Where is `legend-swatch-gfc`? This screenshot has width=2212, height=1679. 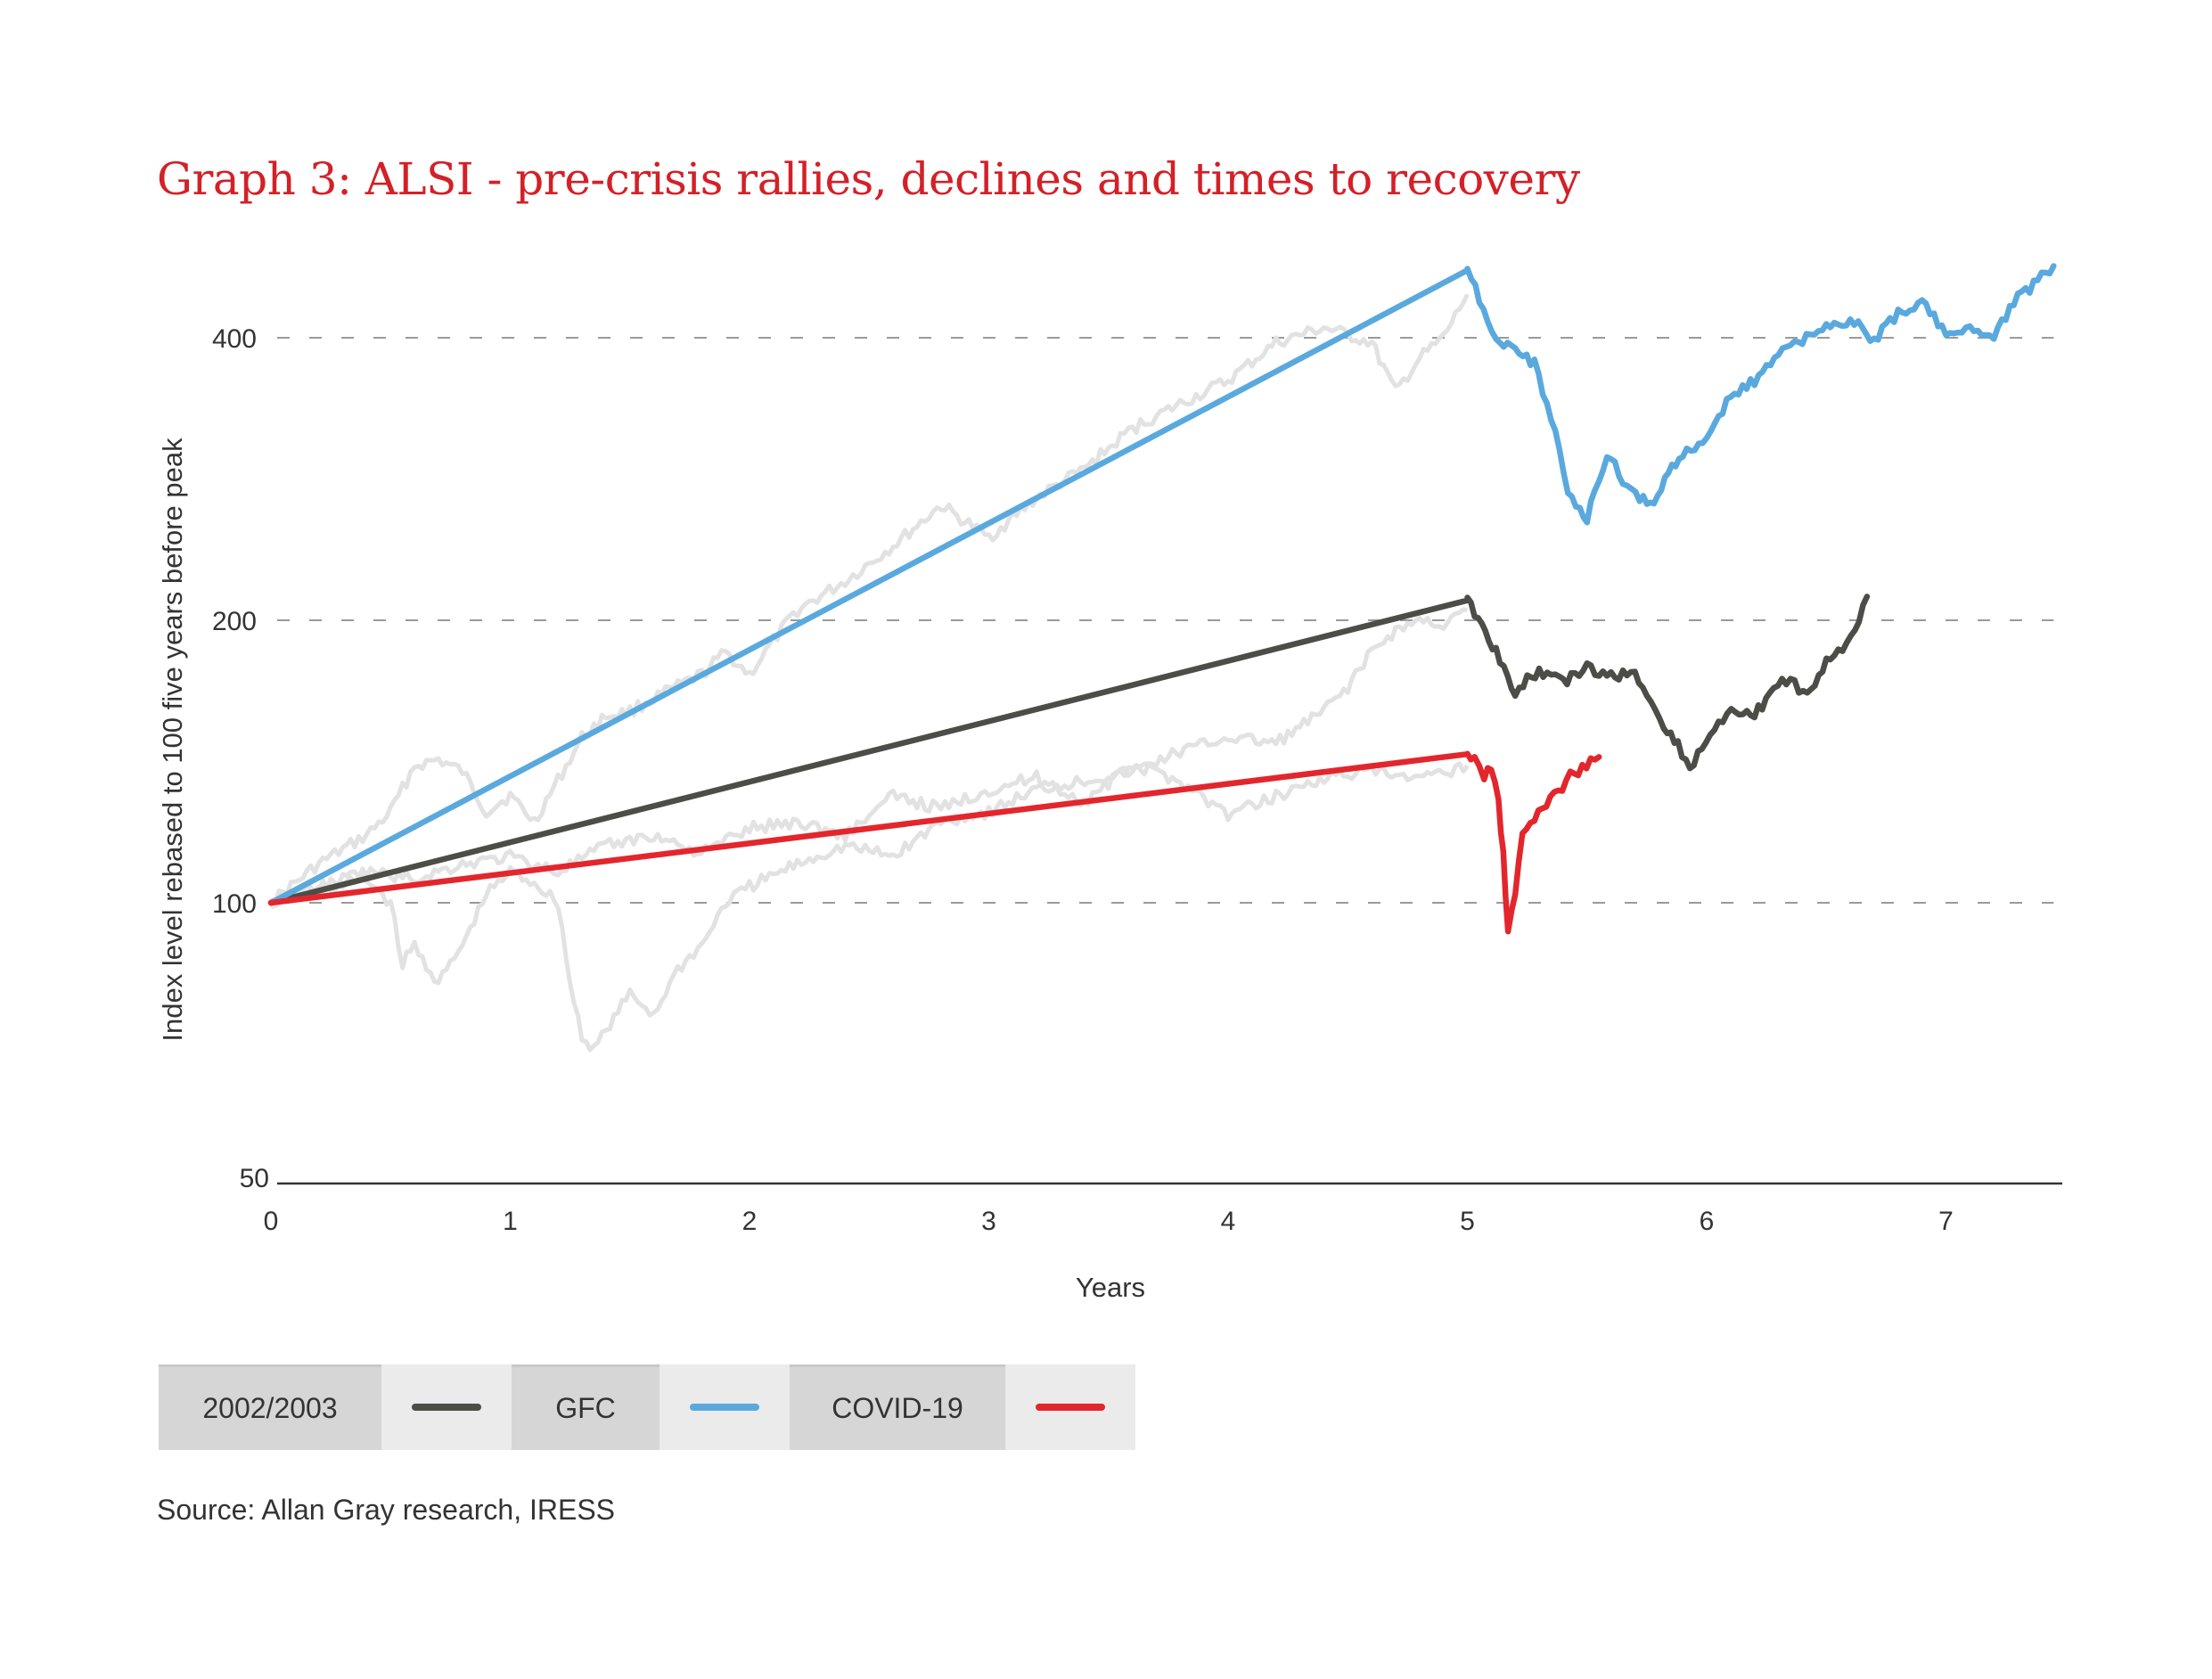
legend-swatch-gfc is located at coordinates (725, 1407).